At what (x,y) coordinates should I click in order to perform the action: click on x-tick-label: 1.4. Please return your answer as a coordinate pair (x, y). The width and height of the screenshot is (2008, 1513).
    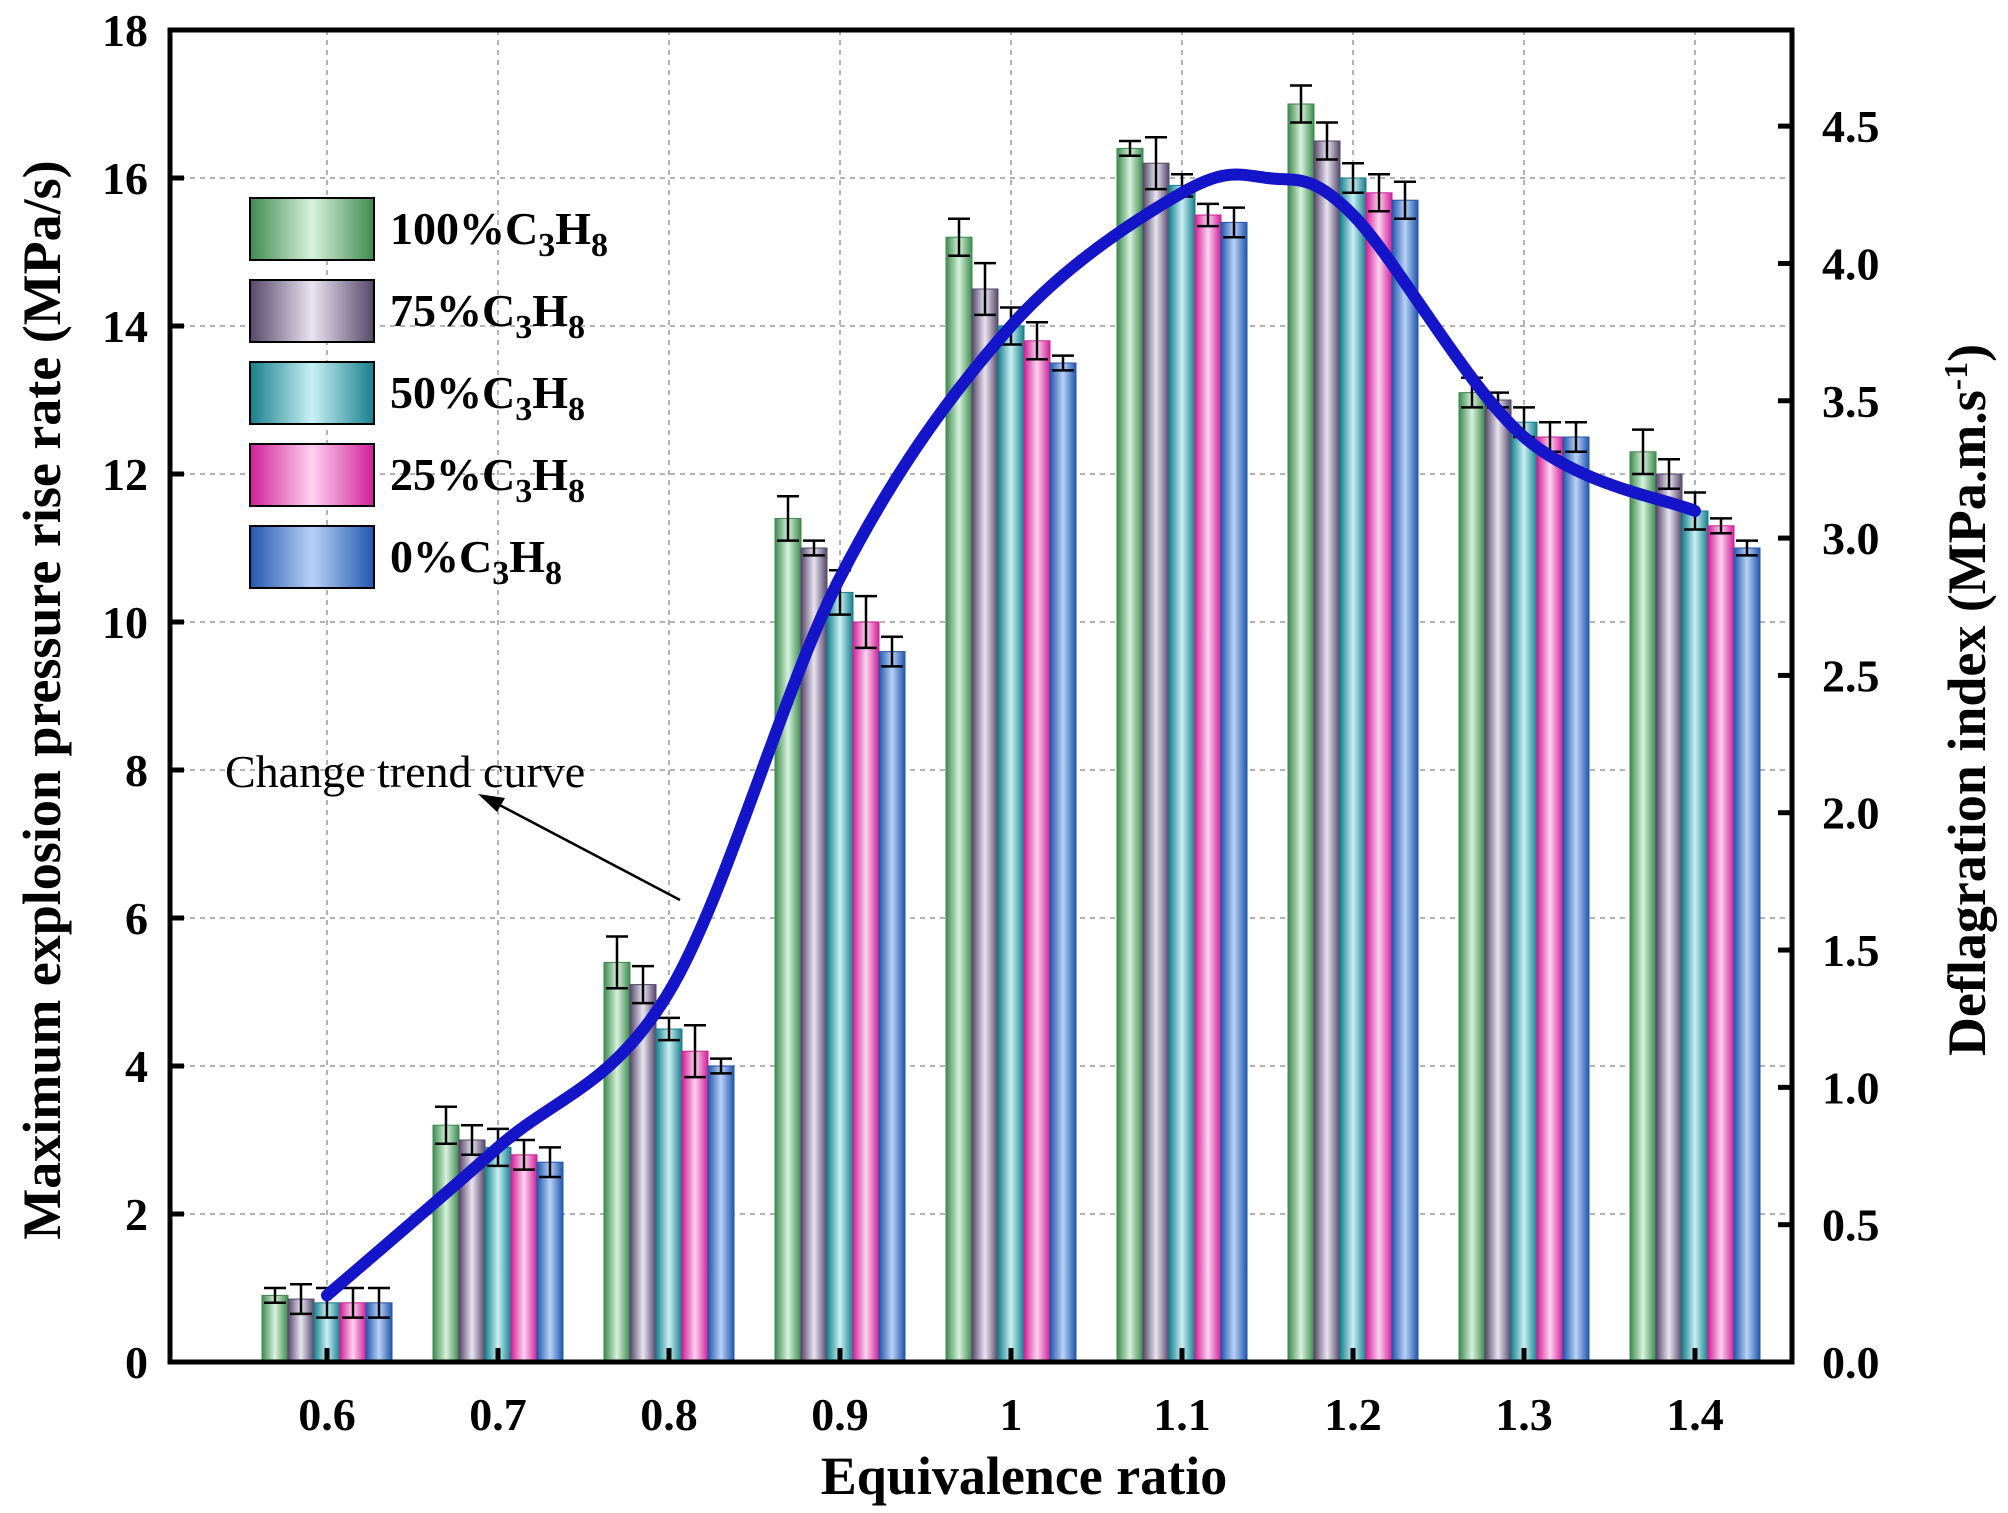
    Looking at the image, I should click on (1695, 1414).